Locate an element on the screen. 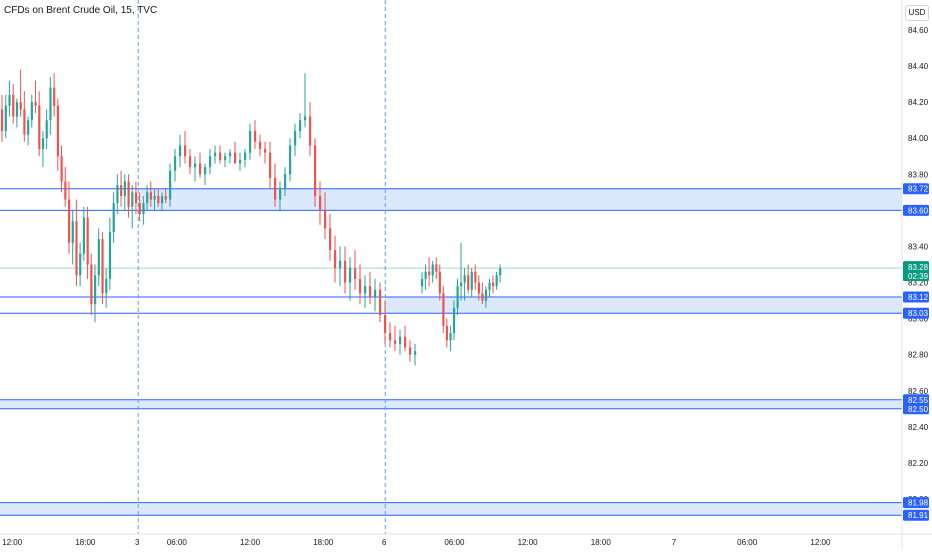 Image resolution: width=932 pixels, height=555 pixels. y-tick-label: 84.60 is located at coordinates (918, 30).